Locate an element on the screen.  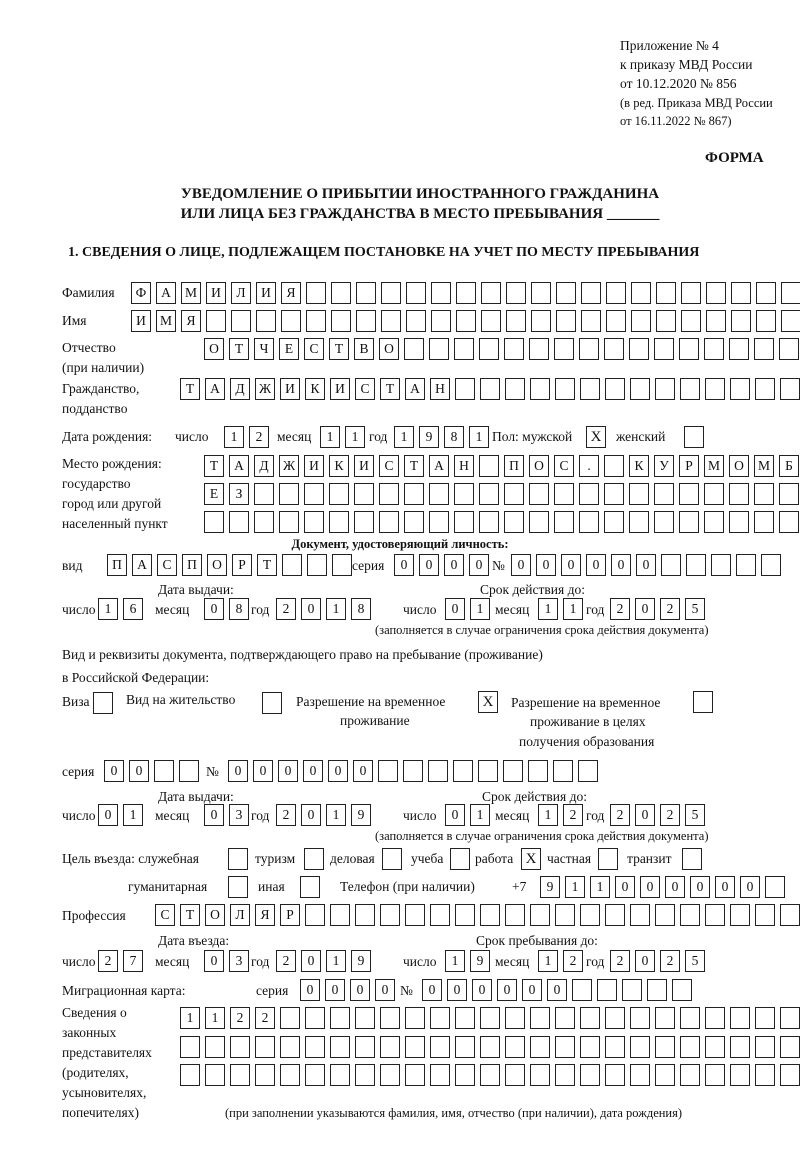
char-cell: С is located at coordinates (314, 349).